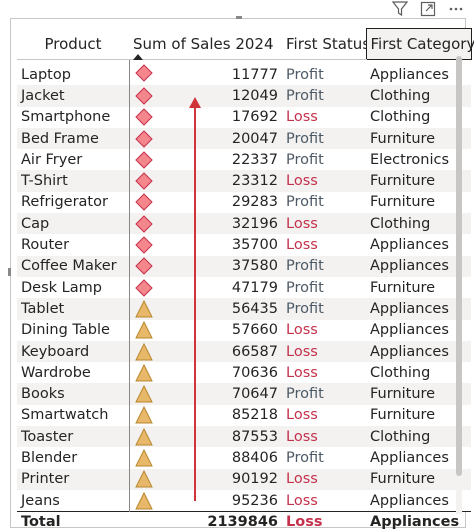  I want to click on product-cell: Toaster, so click(73, 437).